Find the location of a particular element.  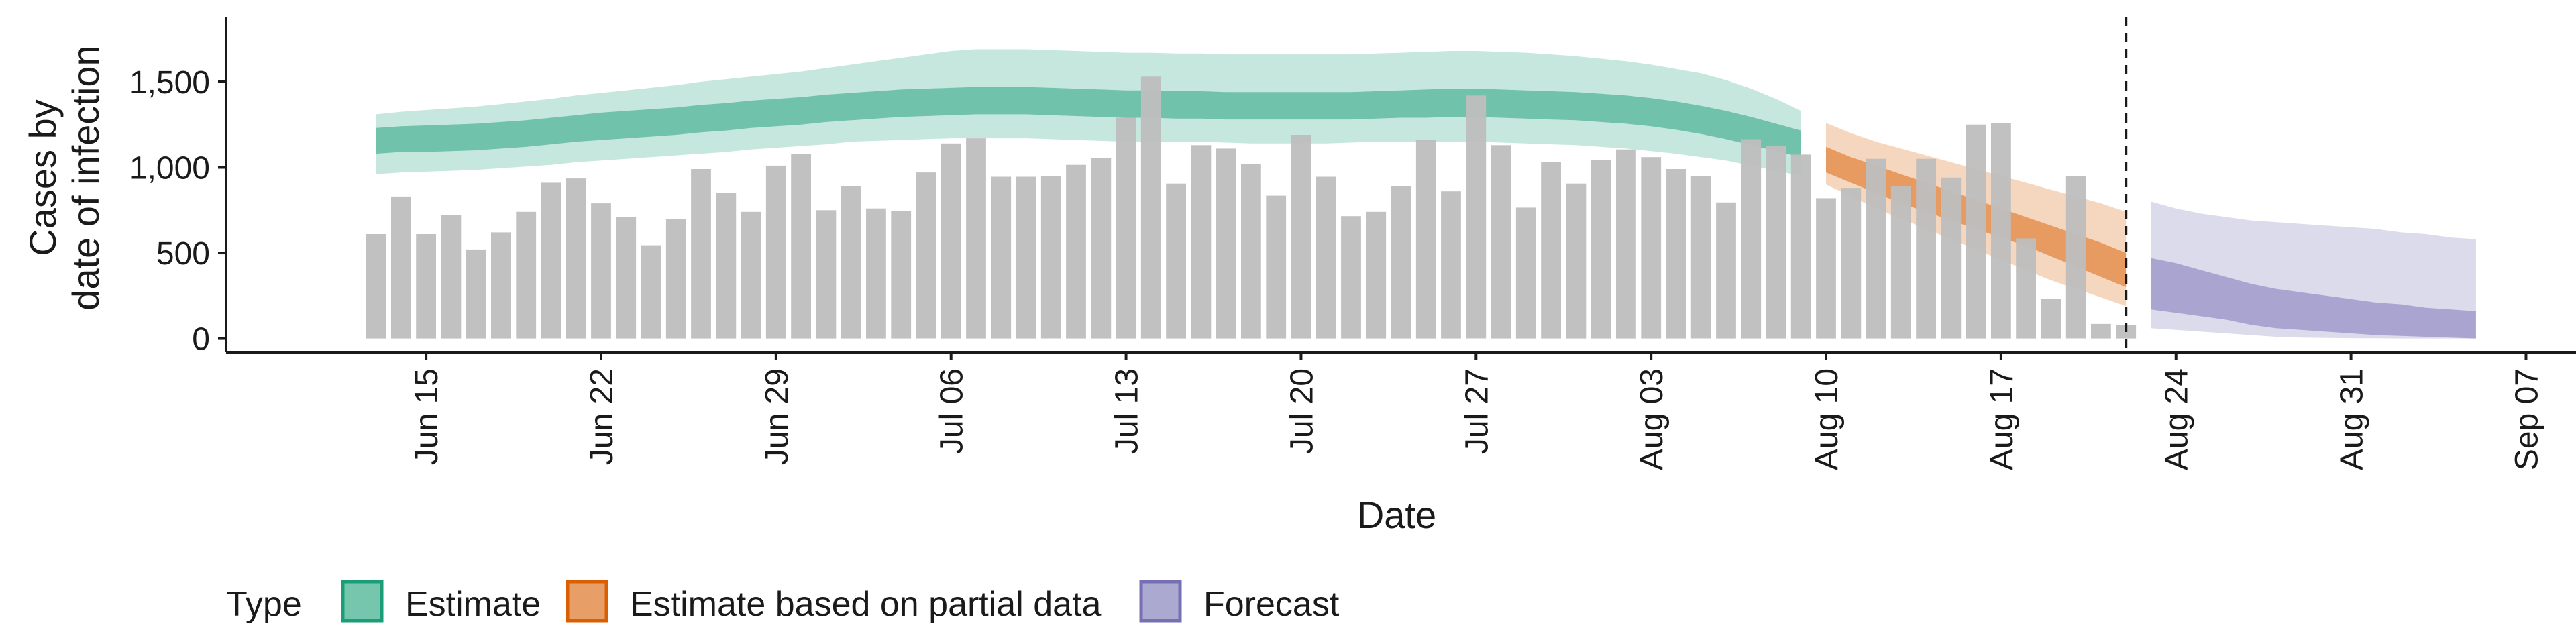

x-tick-label: Jun 15 is located at coordinates (427, 416).